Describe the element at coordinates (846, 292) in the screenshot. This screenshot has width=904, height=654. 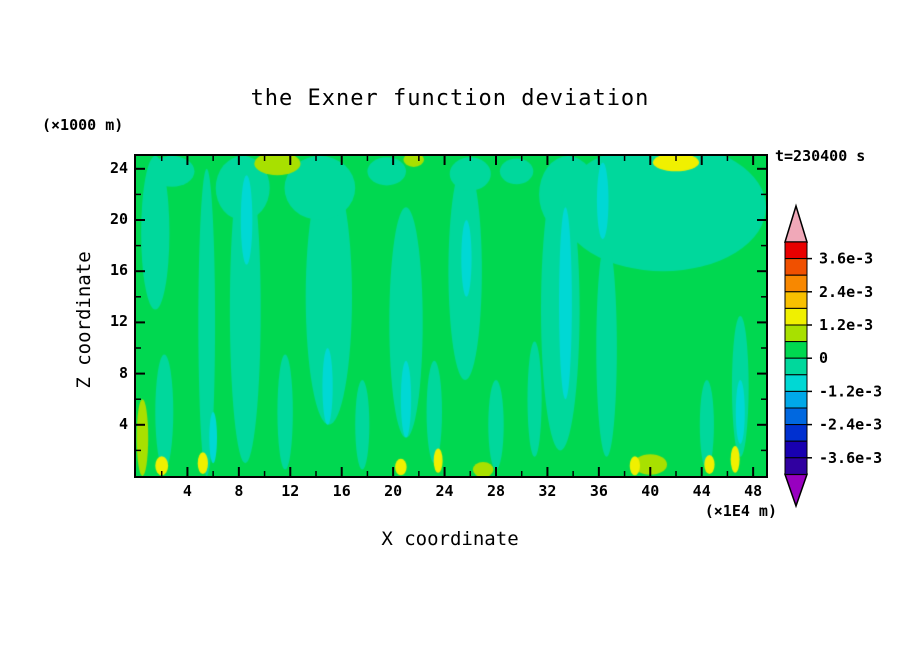
I see `colorbar-label: 2.4e-3` at that location.